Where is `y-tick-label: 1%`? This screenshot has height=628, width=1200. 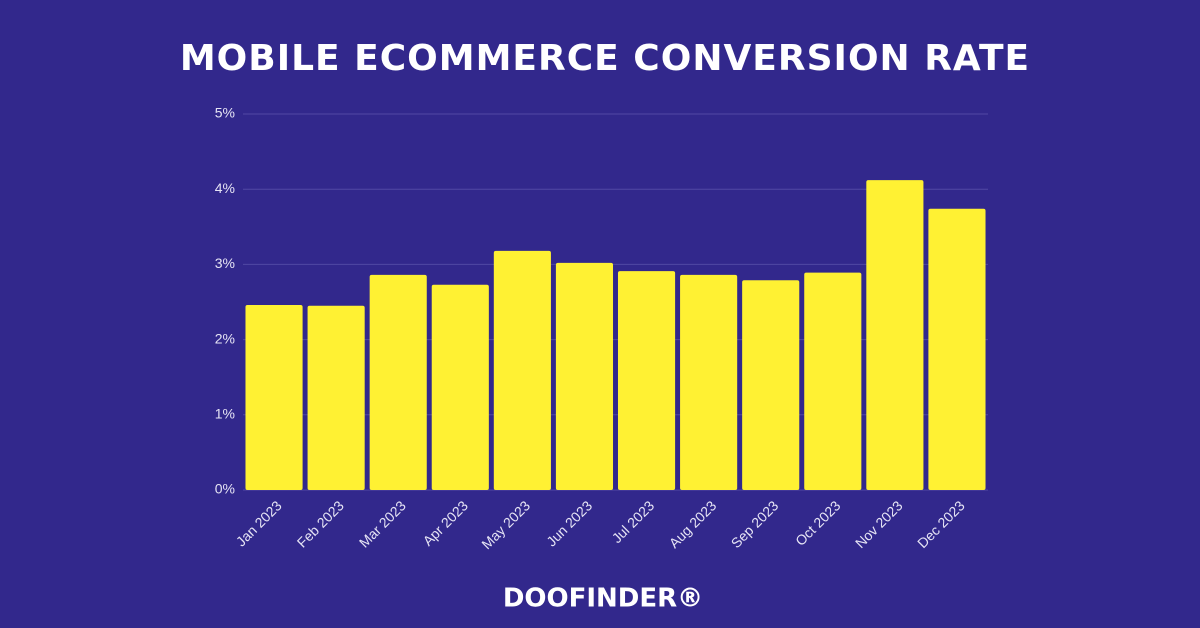
y-tick-label: 1% is located at coordinates (225, 414).